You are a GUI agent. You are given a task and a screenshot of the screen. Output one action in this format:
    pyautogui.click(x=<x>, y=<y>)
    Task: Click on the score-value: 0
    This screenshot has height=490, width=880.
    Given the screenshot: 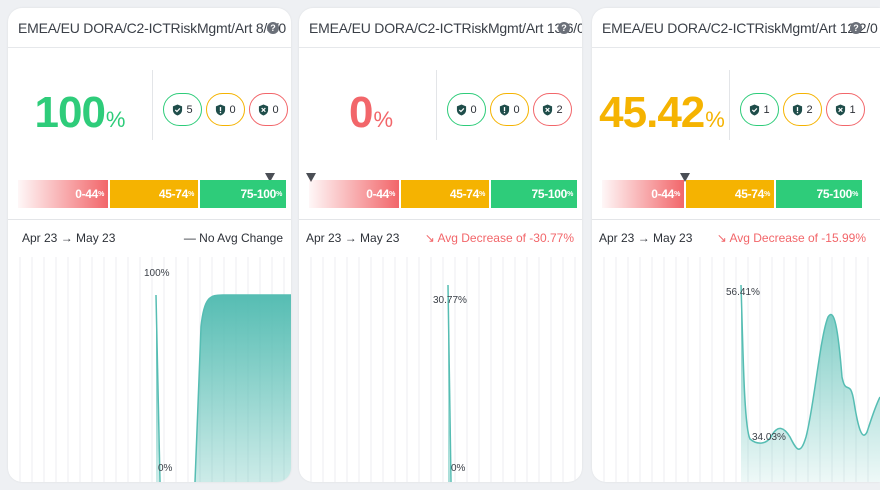 What is the action you would take?
    pyautogui.click(x=361, y=112)
    